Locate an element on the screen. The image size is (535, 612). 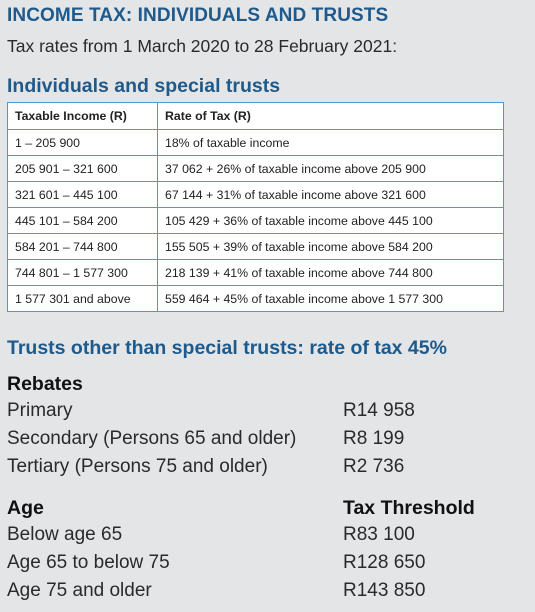
taxable-income-cell: 205 901 – 321 600 is located at coordinates (82, 168).